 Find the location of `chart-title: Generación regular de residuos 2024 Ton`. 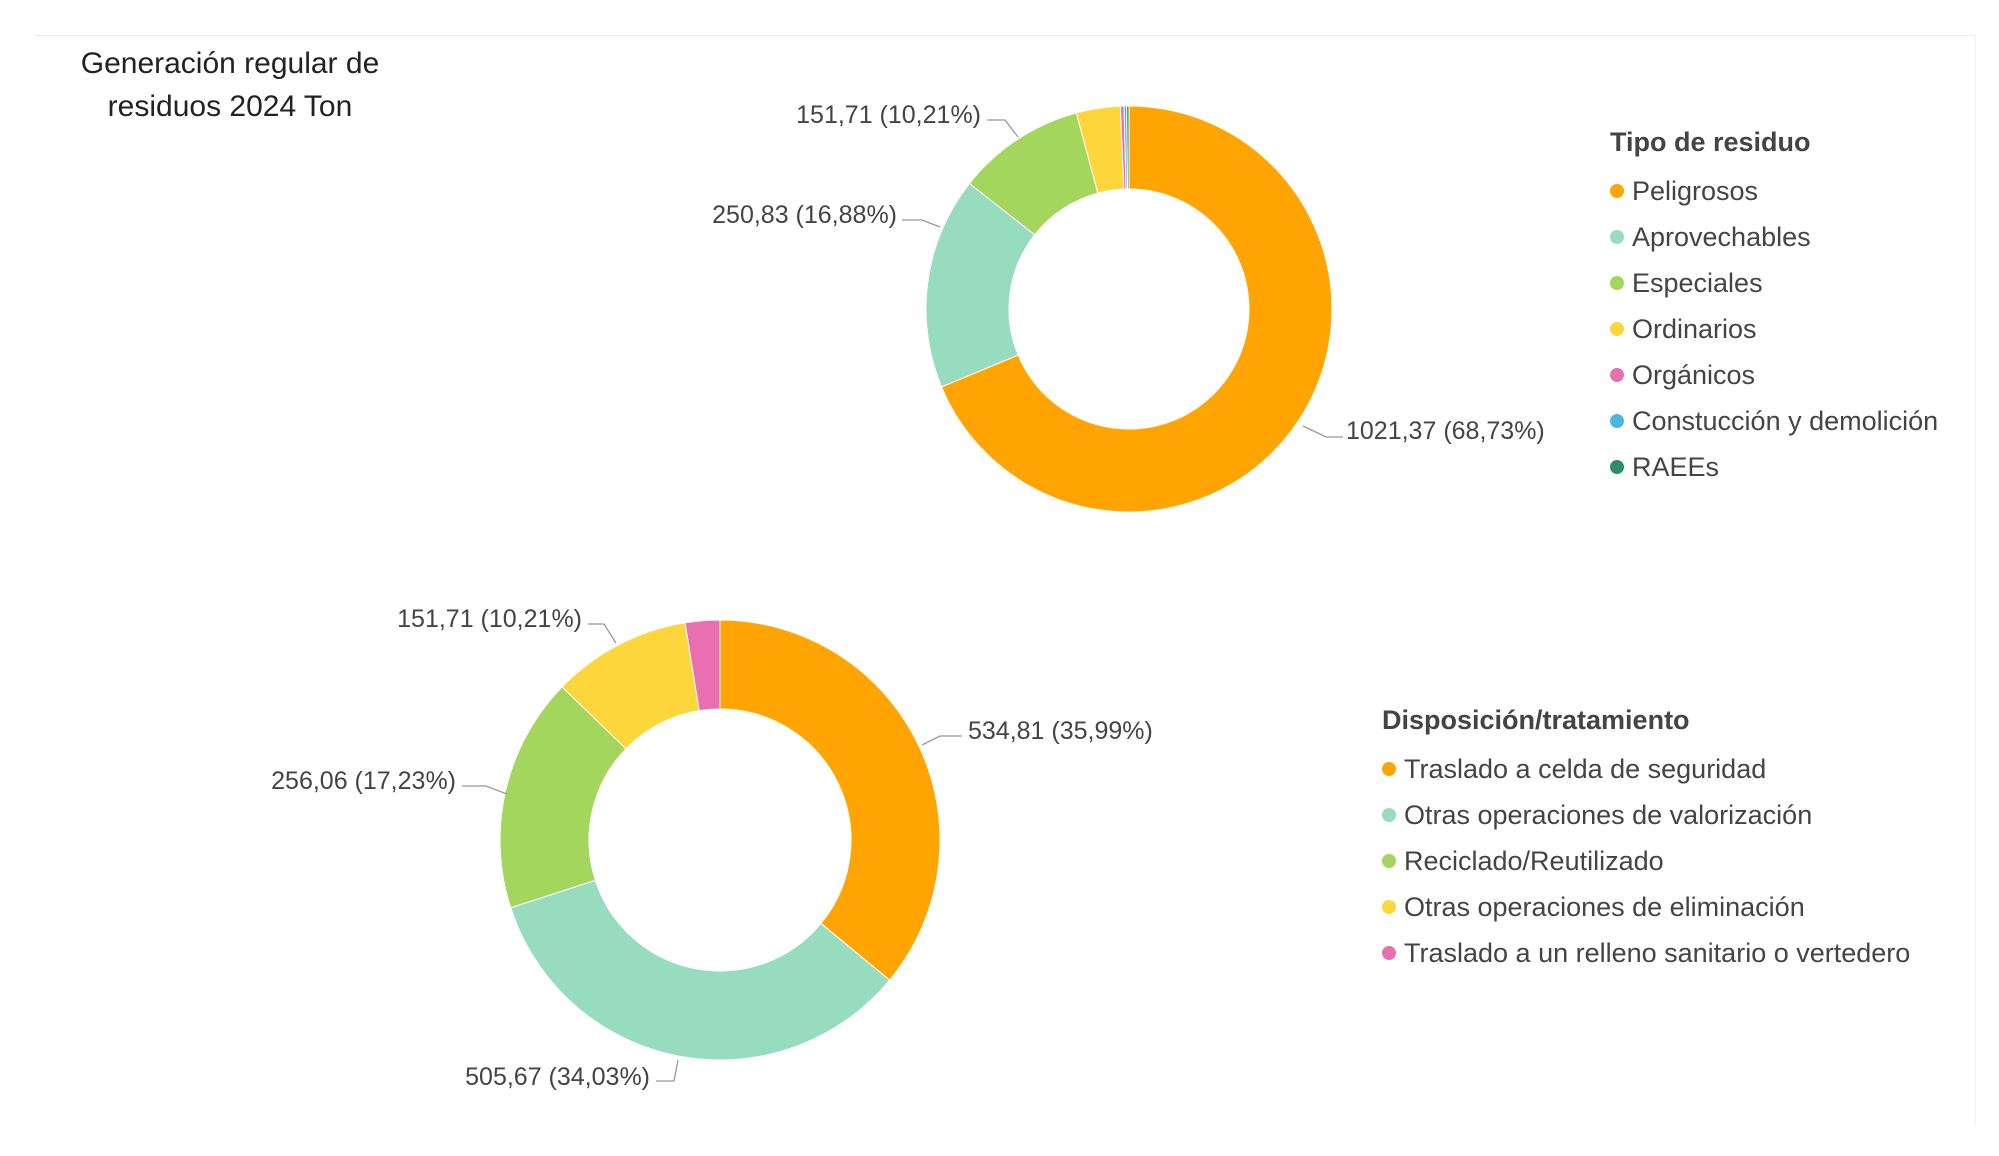

chart-title: Generación regular de residuos 2024 Ton is located at coordinates (230, 85).